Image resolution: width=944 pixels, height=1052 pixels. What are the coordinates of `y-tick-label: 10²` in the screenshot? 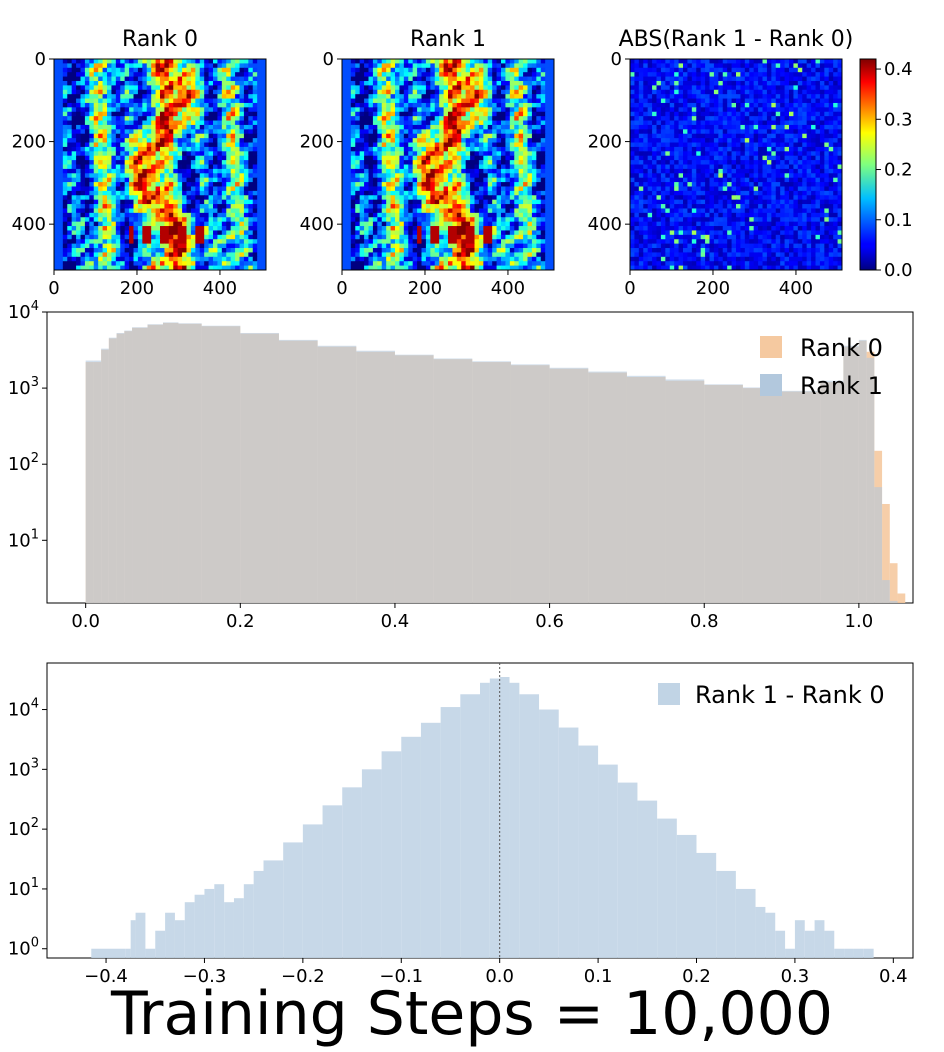 It's located at (23, 463).